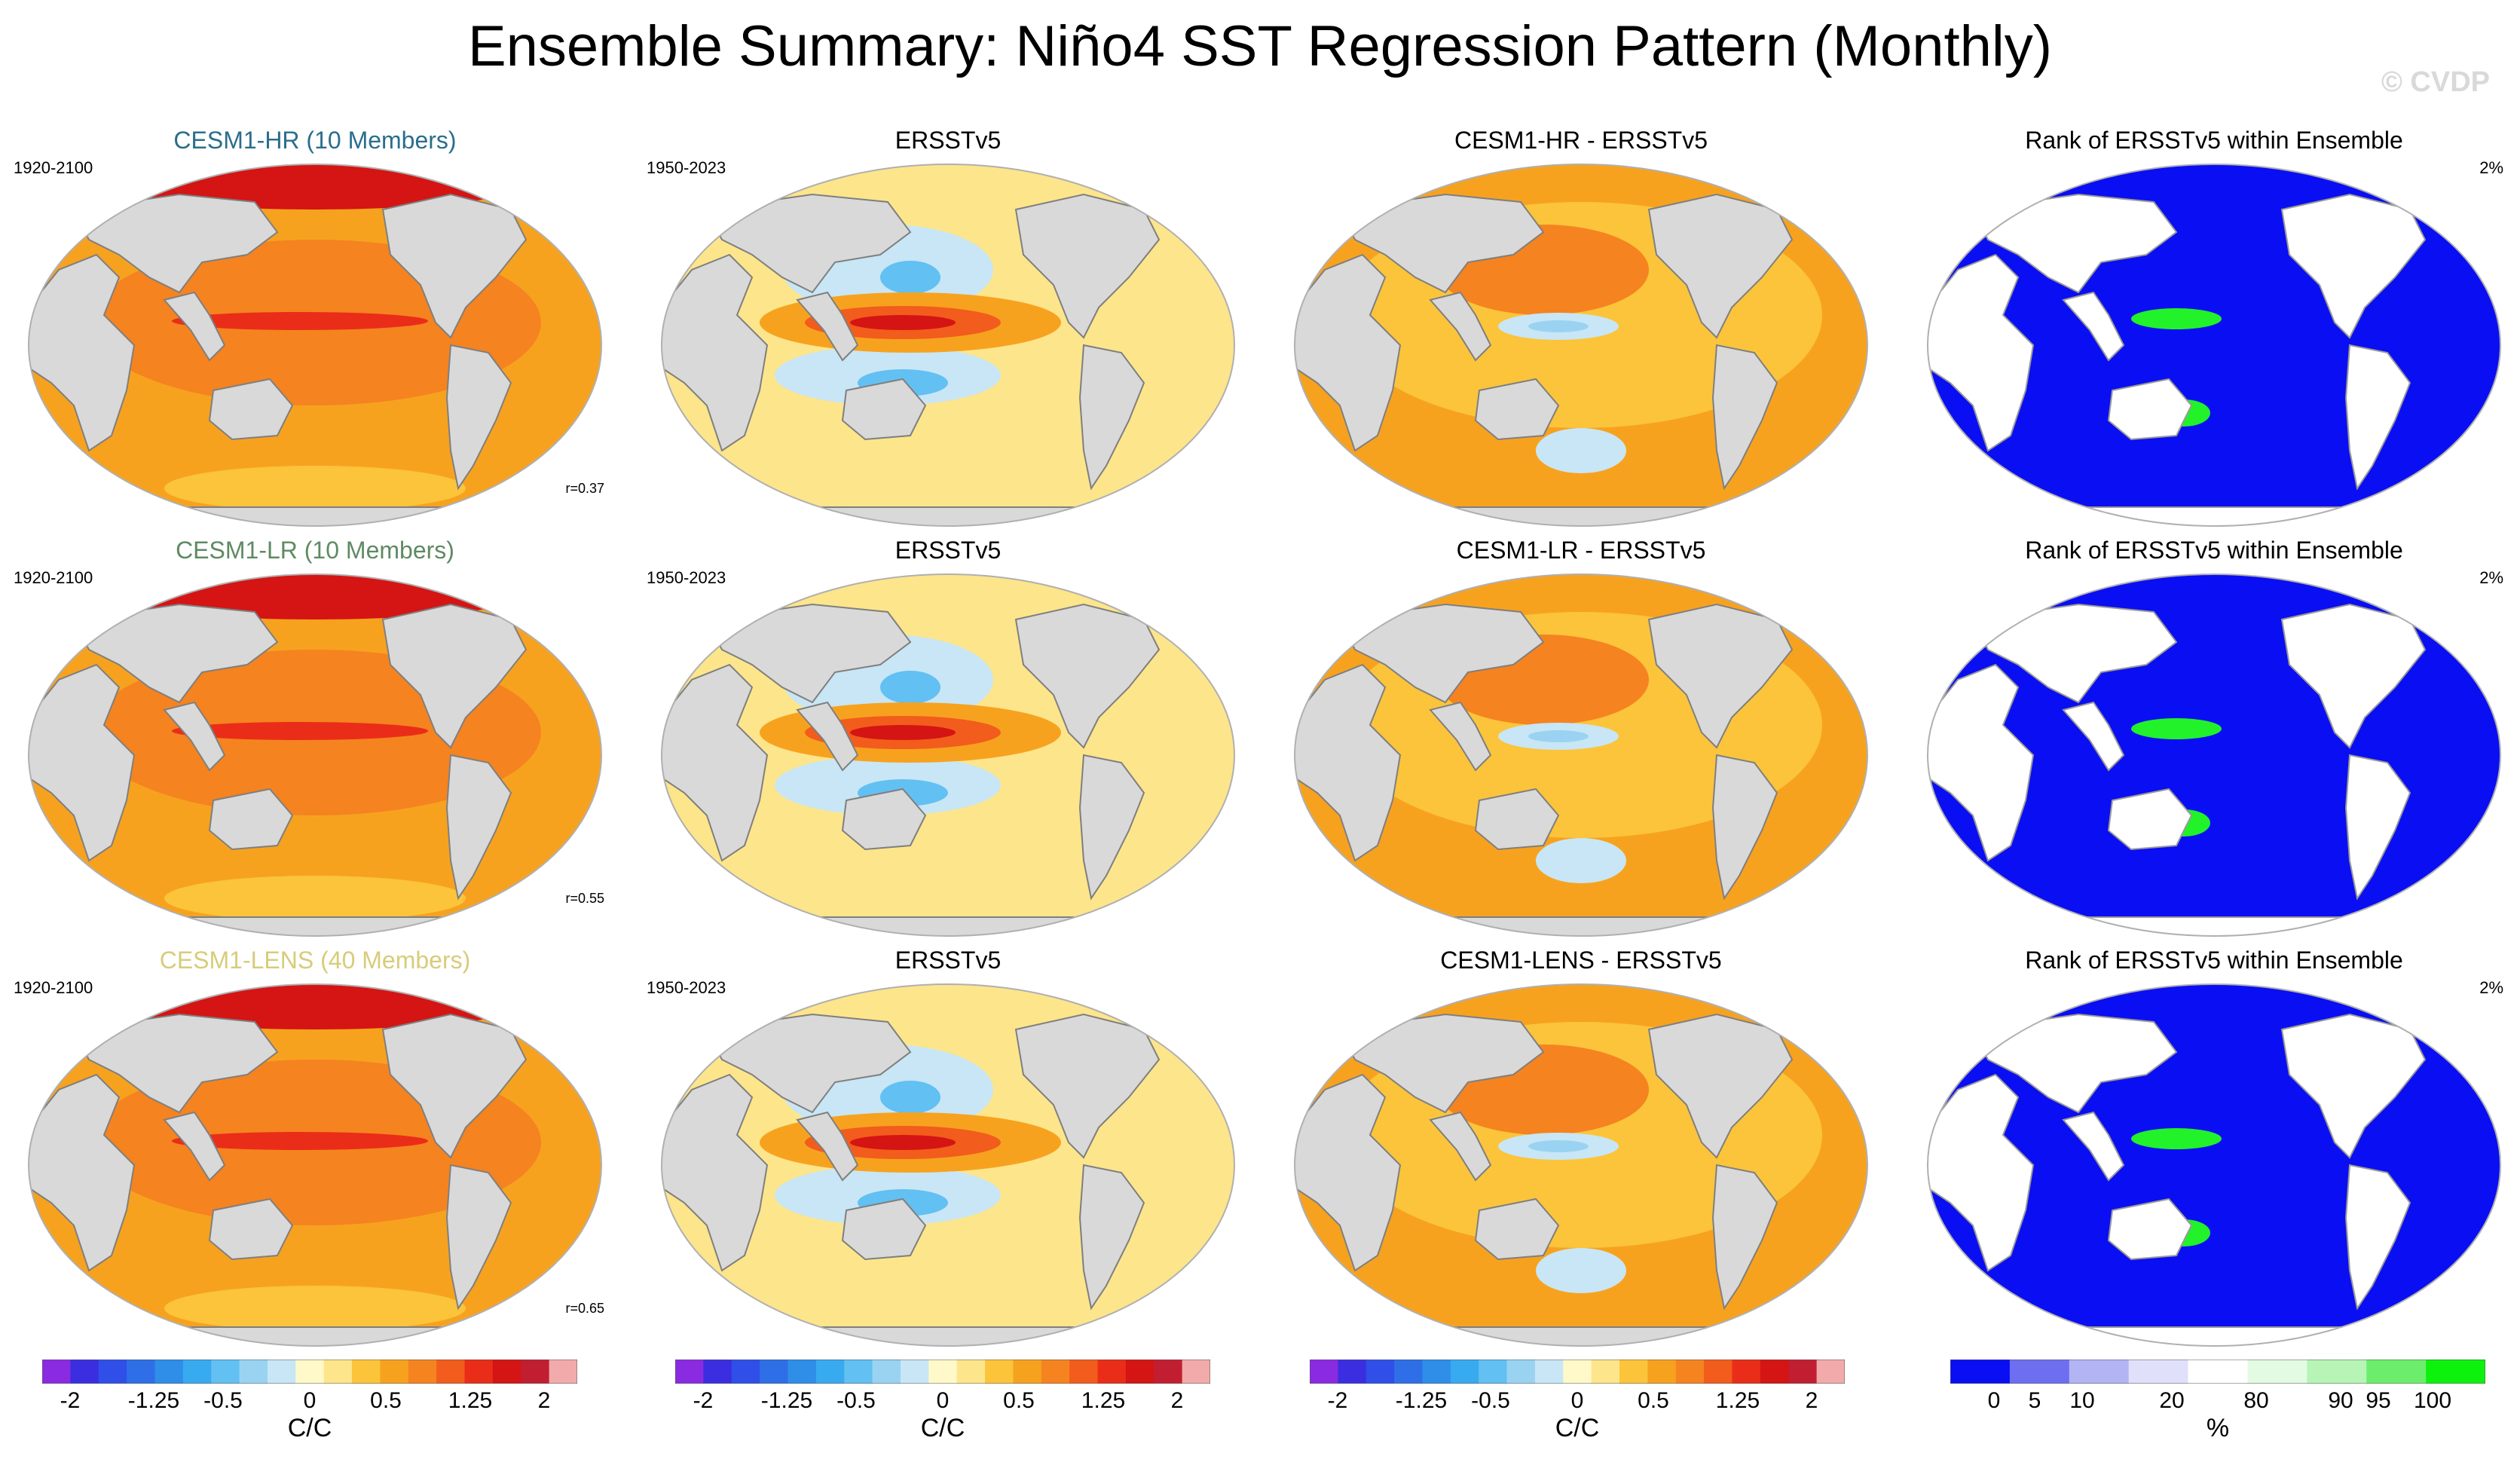 The width and height of the screenshot is (2520, 1459). Describe the element at coordinates (1177, 1400) in the screenshot. I see `colorbar-tick-label: 2` at that location.